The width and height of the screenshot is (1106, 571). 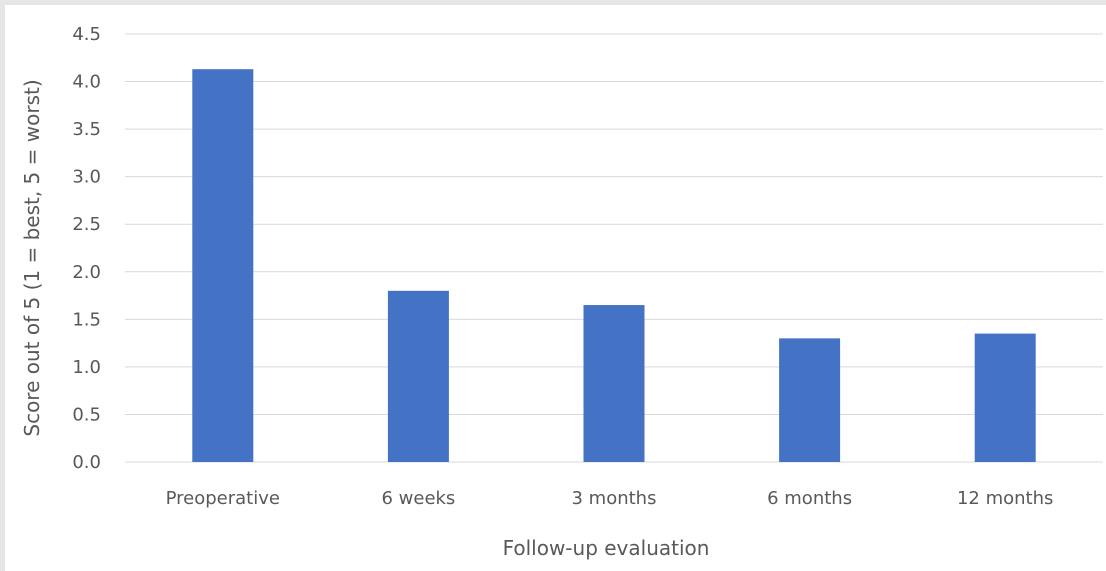 What do you see at coordinates (32, 257) in the screenshot?
I see `y-axis-title: Score out of 5 (1 = best, 5 = worst)` at bounding box center [32, 257].